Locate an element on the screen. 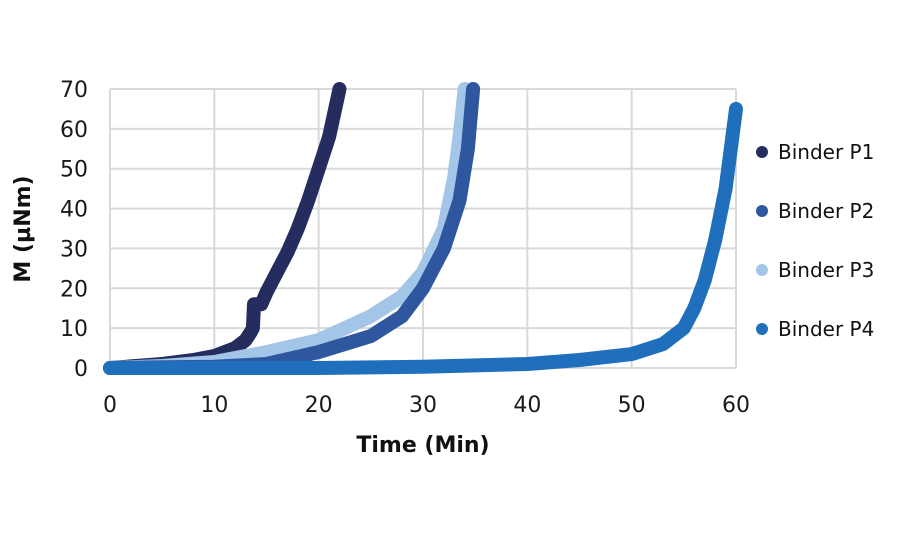  x-tick-label: 0 is located at coordinates (110, 405).